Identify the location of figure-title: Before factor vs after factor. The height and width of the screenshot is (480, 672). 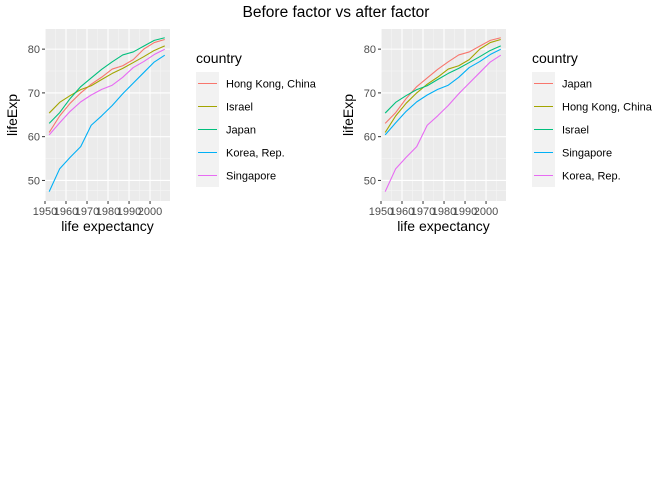
(336, 12).